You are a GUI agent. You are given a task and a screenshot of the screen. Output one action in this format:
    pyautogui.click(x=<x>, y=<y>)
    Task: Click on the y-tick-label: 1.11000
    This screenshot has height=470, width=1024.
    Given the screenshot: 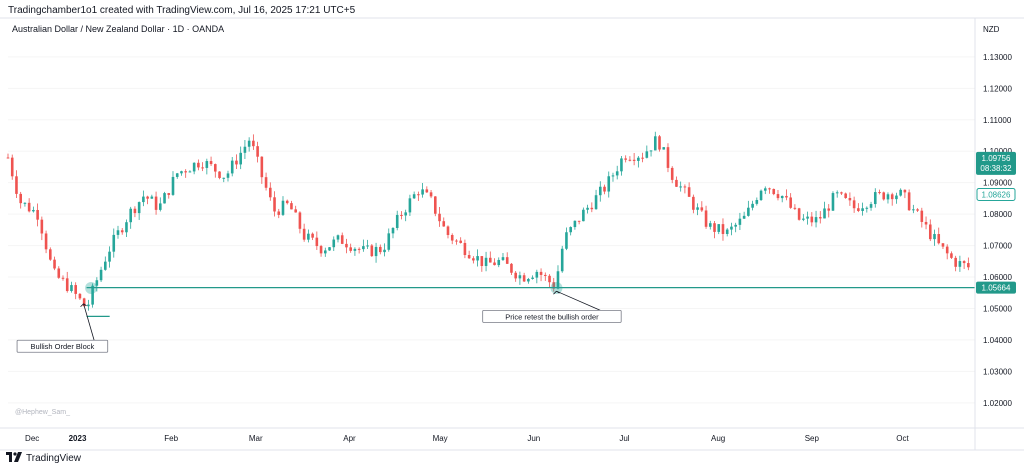 What is the action you would take?
    pyautogui.click(x=997, y=120)
    